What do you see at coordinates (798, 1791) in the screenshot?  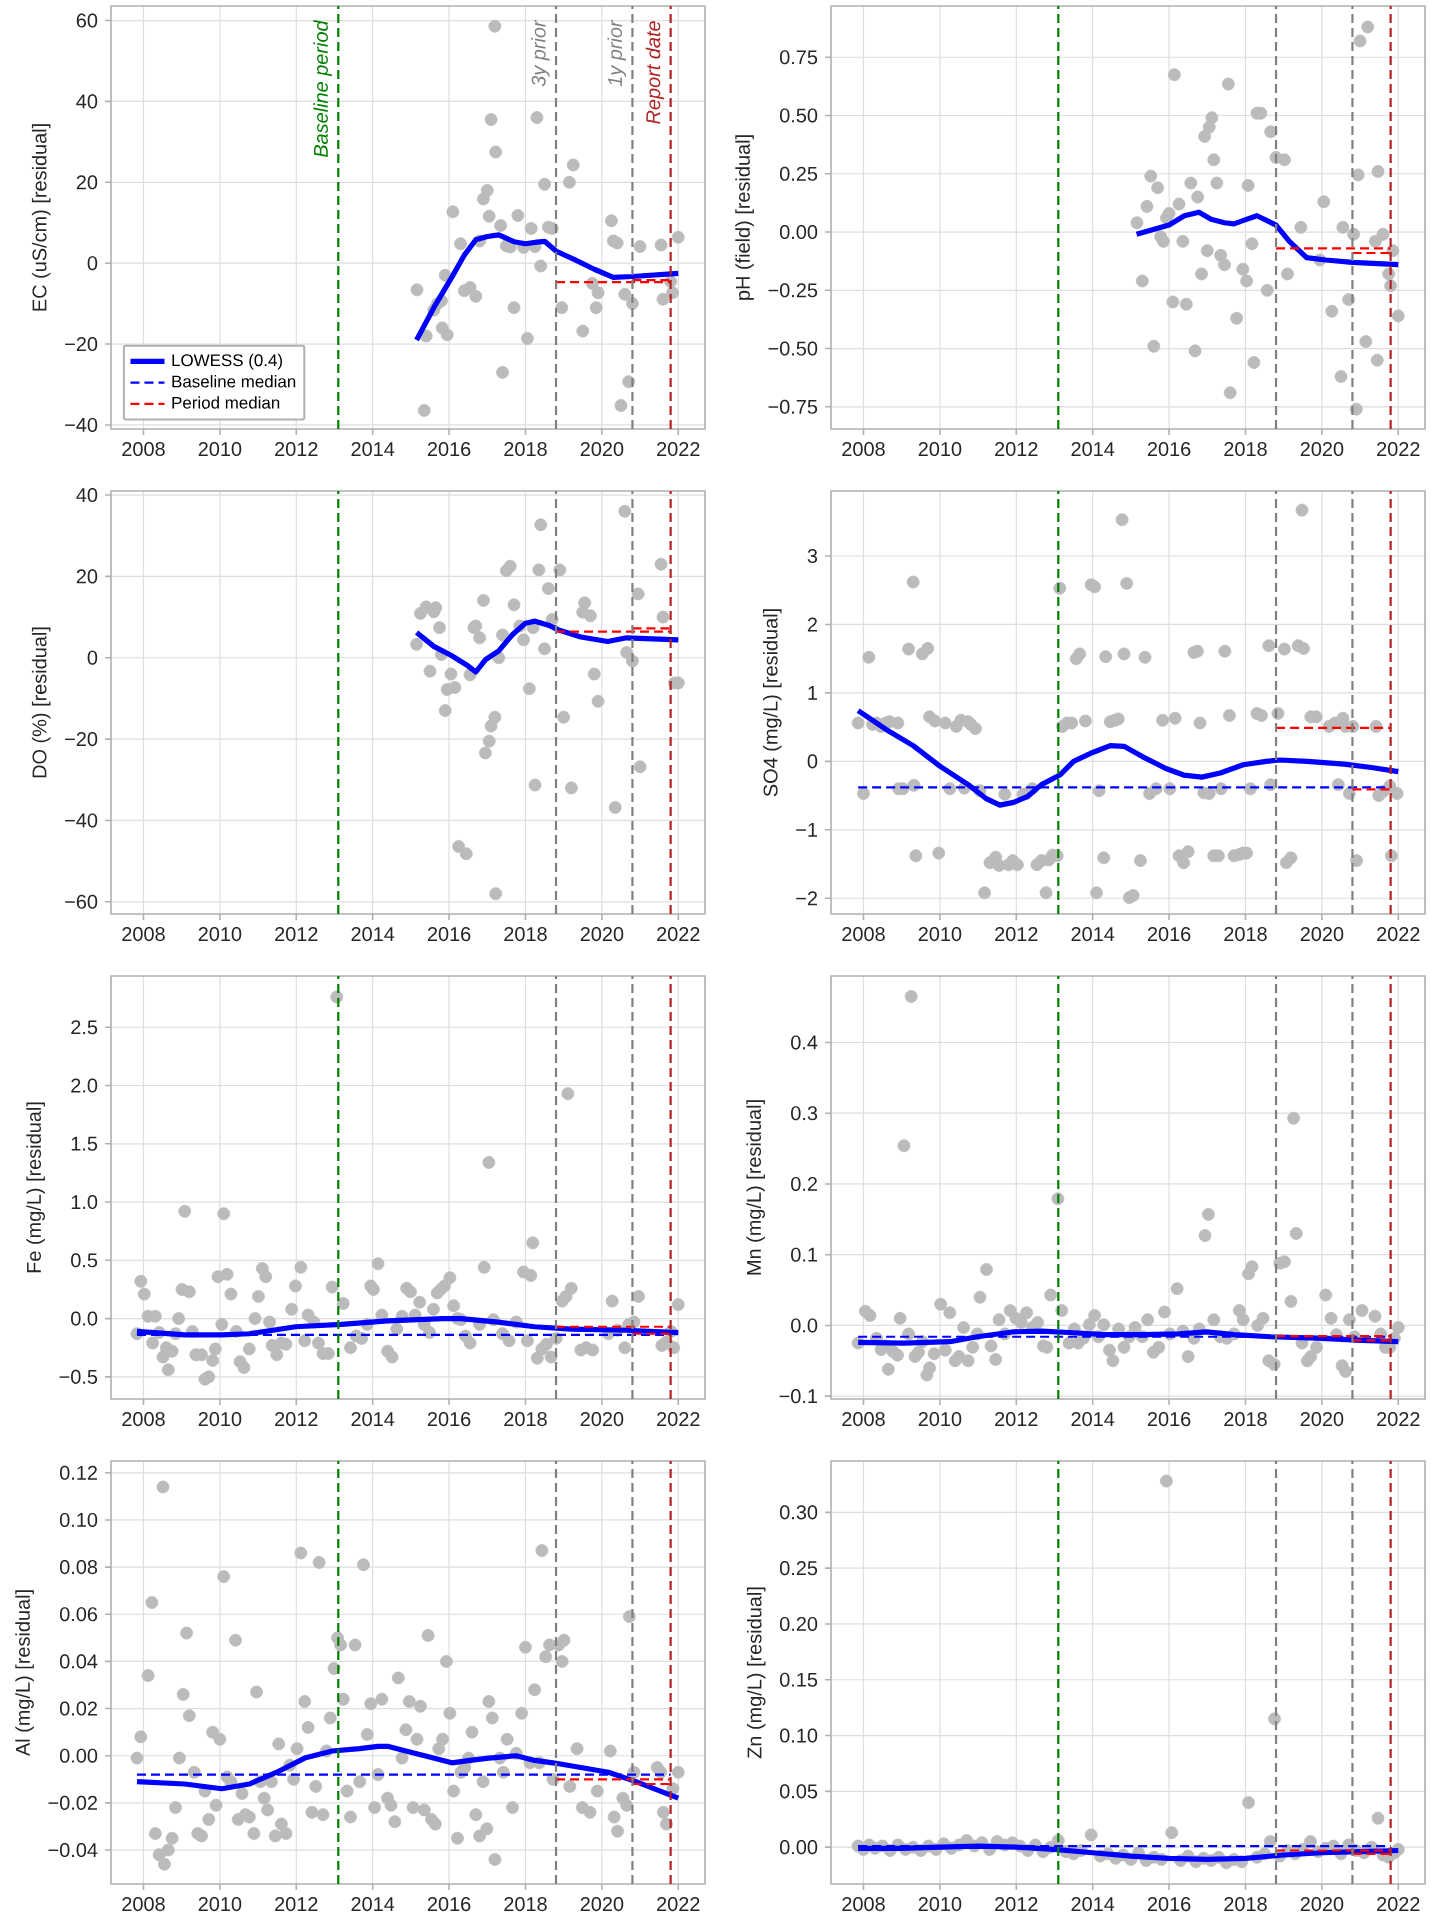 I see `y-tick-label: 0.05` at bounding box center [798, 1791].